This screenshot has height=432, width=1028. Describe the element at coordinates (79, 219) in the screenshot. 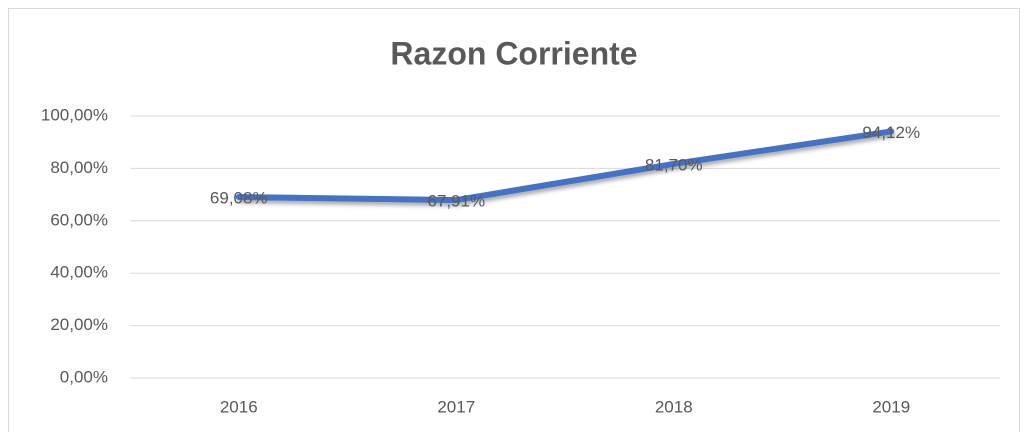

I see `y-tick-label: 60,00%` at that location.